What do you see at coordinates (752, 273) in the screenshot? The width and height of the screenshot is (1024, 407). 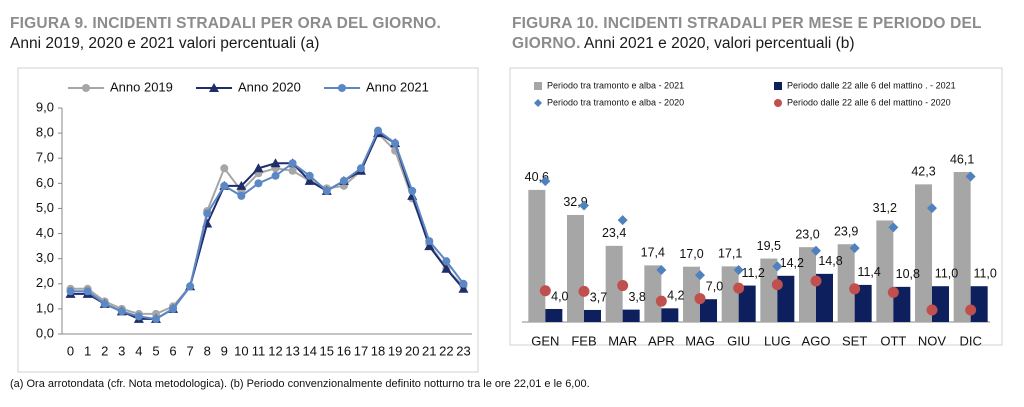 I see `value-label: 11,2` at bounding box center [752, 273].